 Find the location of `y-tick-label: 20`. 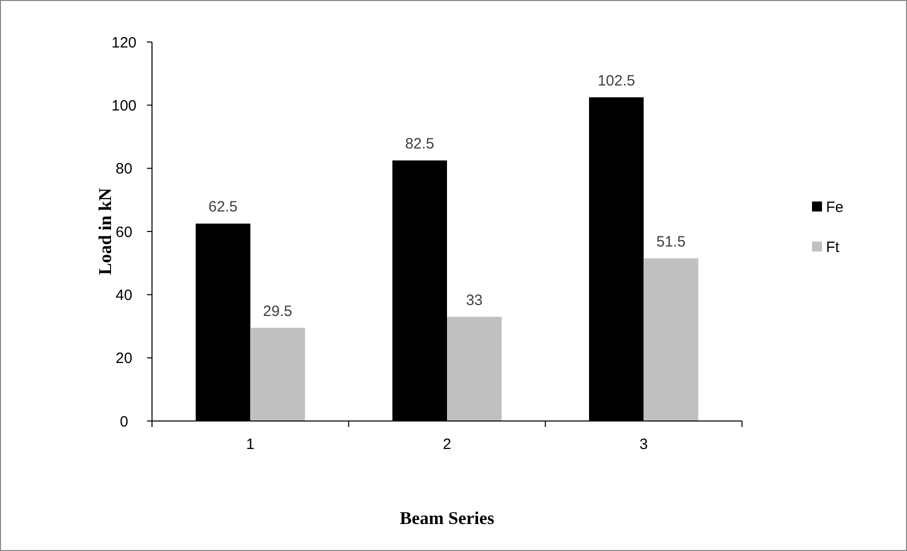

y-tick-label: 20 is located at coordinates (124, 359).